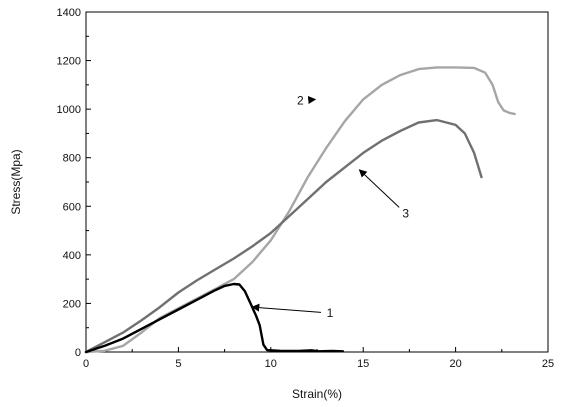 This screenshot has width=565, height=407. Describe the element at coordinates (405, 214) in the screenshot. I see `series-label-3: 3` at that location.